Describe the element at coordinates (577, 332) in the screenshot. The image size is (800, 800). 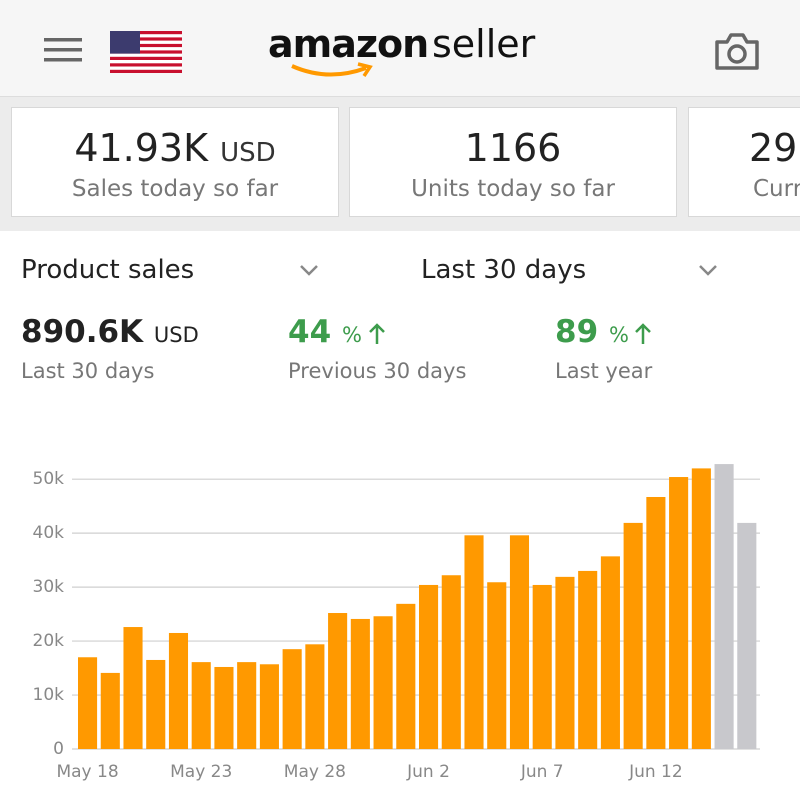
I see `summary-number: 89` at that location.